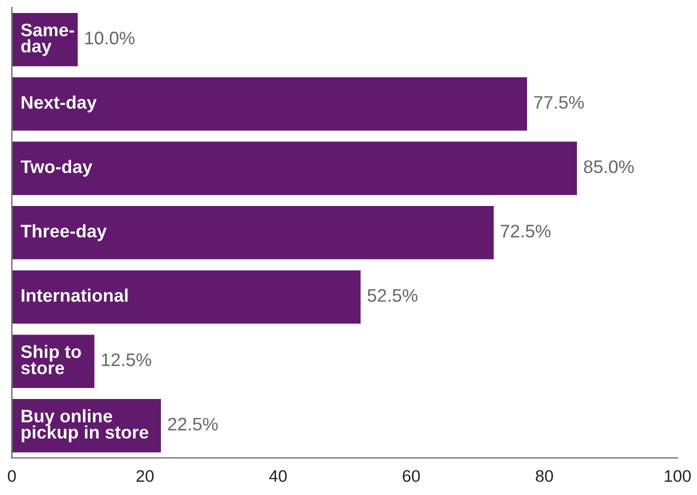 This screenshot has height=495, width=697. Describe the element at coordinates (145, 476) in the screenshot. I see `x-tick-label: 20` at that location.